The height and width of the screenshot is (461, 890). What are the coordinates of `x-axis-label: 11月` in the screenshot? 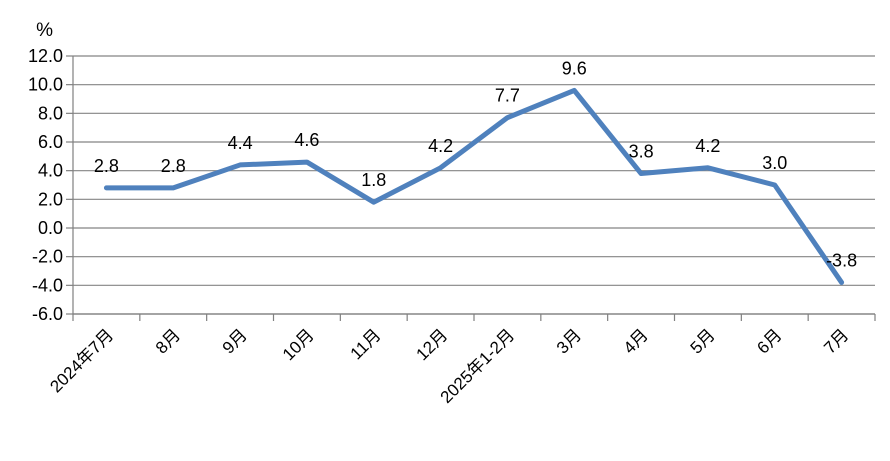 It's located at (366, 344).